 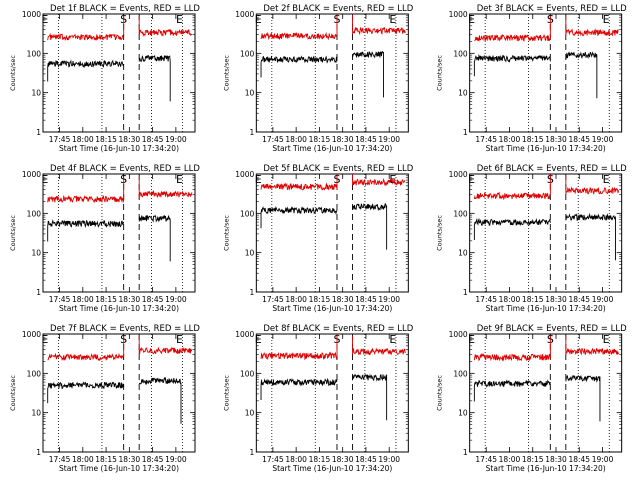 I want to click on chart-title: Det 9f BLACK = Events, RED = LLD, so click(x=552, y=329).